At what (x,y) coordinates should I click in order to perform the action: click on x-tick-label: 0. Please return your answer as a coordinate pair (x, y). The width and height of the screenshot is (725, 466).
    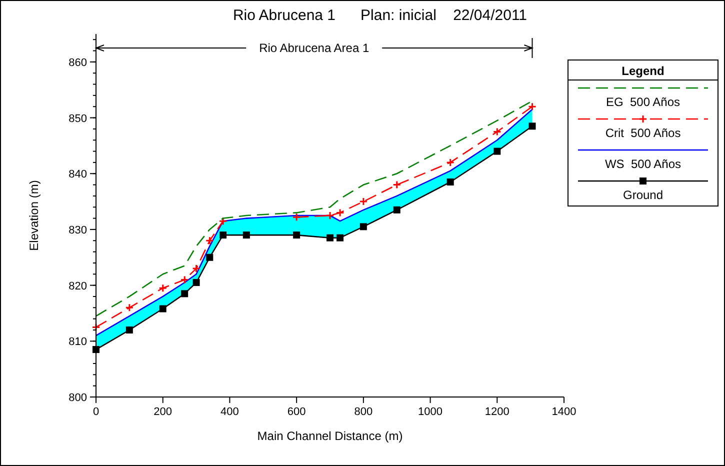
    Looking at the image, I should click on (96, 412).